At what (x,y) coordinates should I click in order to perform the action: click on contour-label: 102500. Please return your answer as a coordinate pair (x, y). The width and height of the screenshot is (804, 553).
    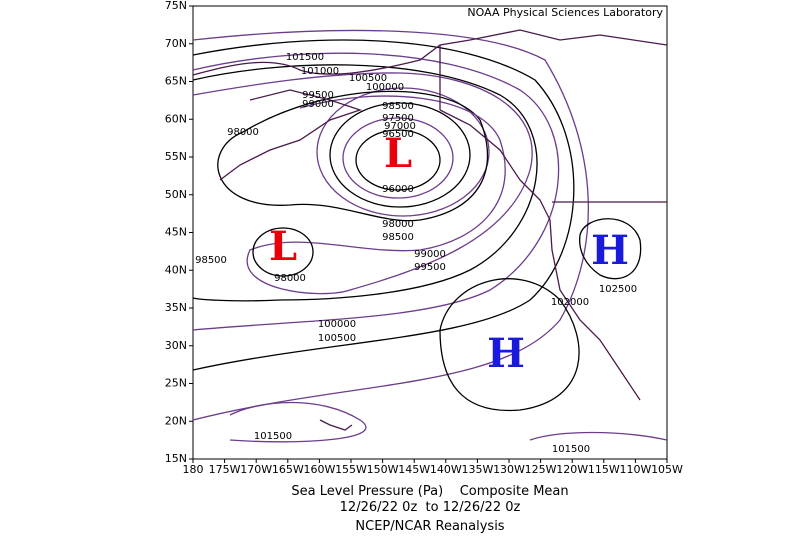
    Looking at the image, I should click on (618, 289).